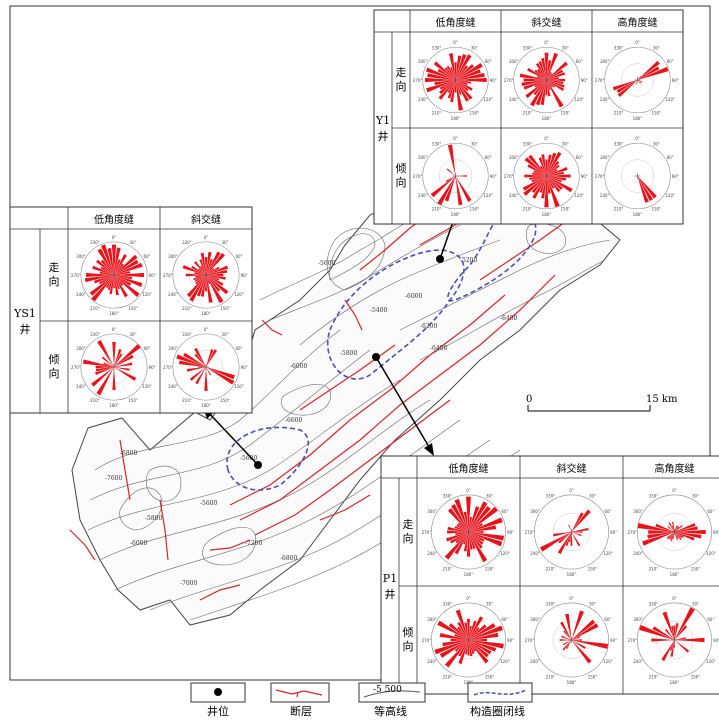 The image size is (719, 721). What do you see at coordinates (146, 348) in the screenshot?
I see `rose-tick-label: 60°` at bounding box center [146, 348].